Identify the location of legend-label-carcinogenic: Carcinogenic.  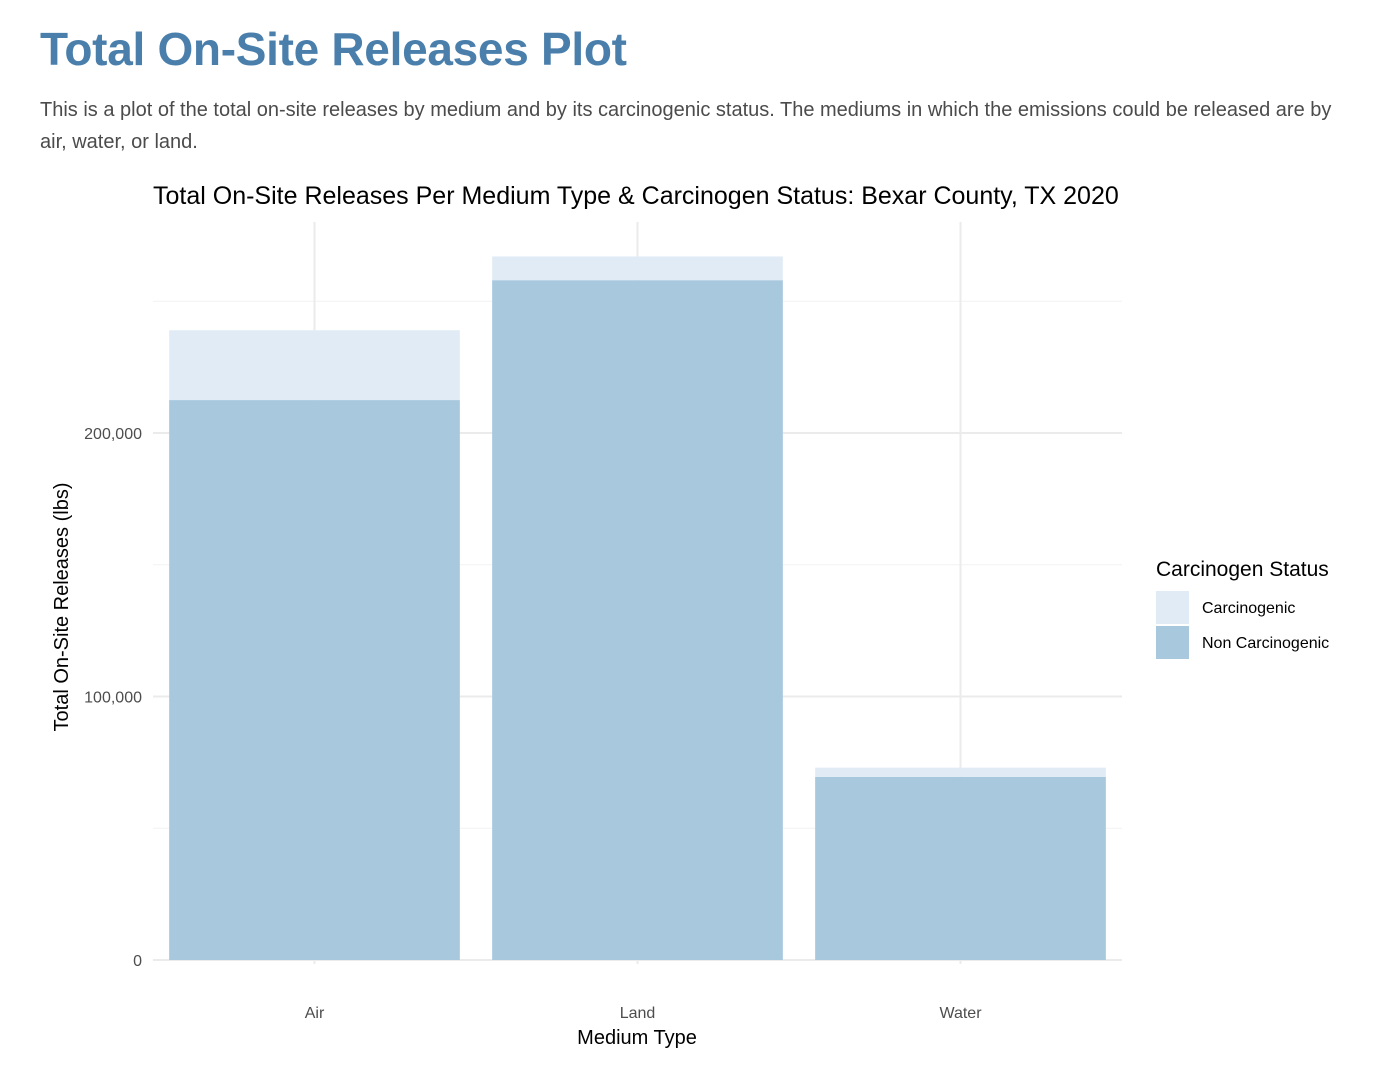
(1248, 608).